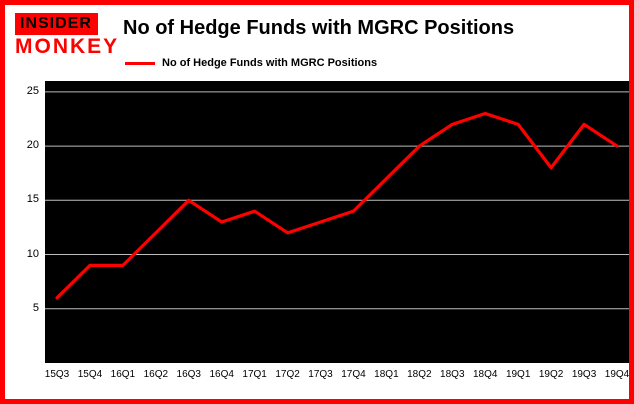 Image resolution: width=634 pixels, height=404 pixels. Describe the element at coordinates (188, 374) in the screenshot. I see `x-tick-label: 16Q3` at that location.